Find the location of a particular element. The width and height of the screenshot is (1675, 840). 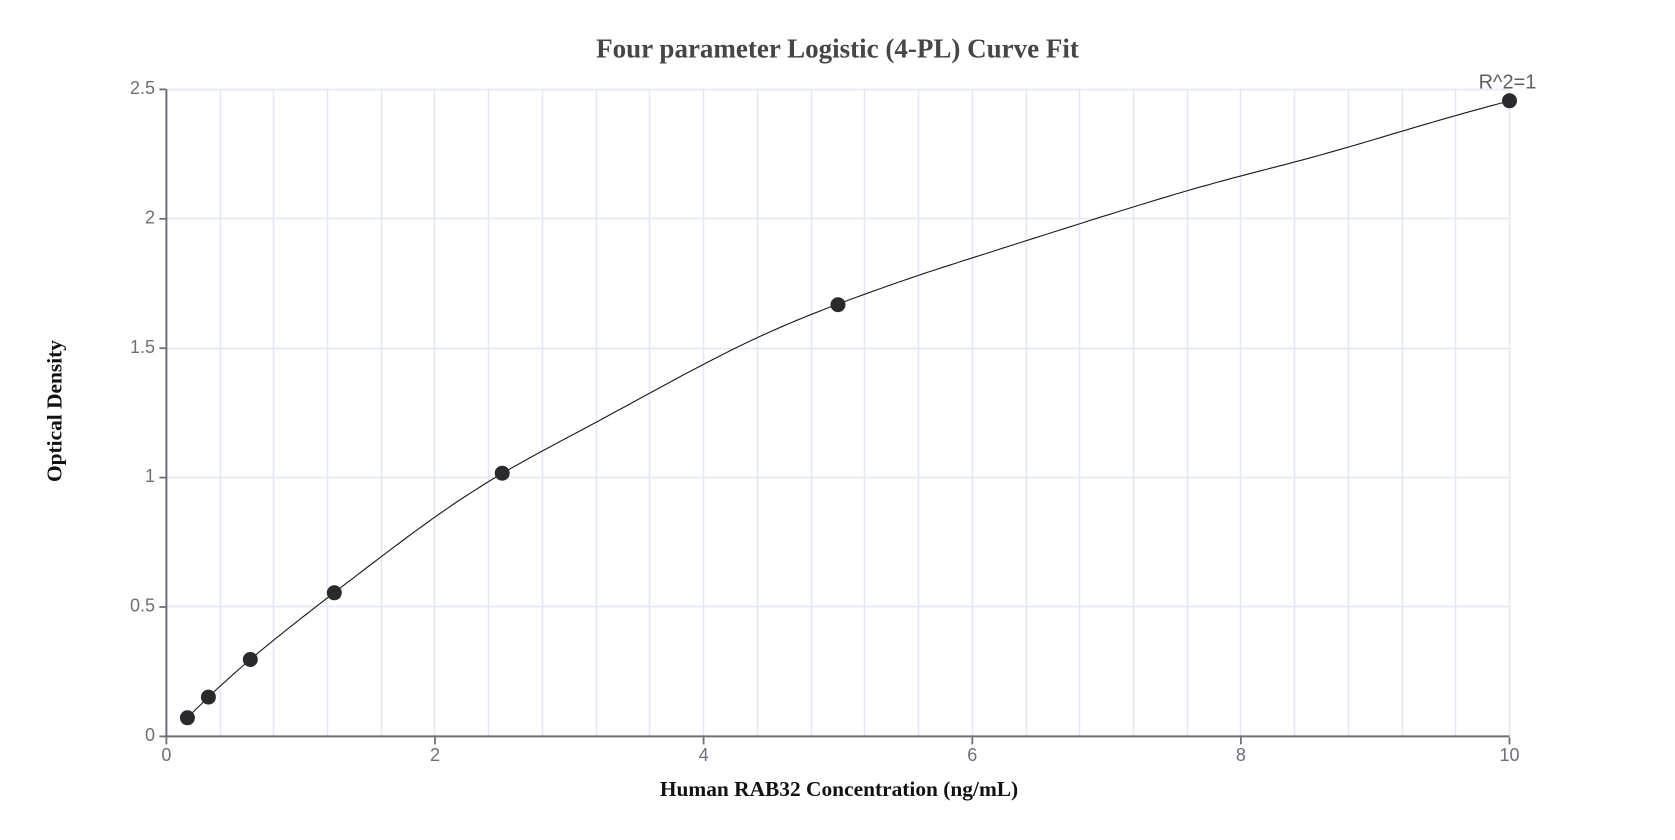

svg-text: 1 is located at coordinates (150, 476).